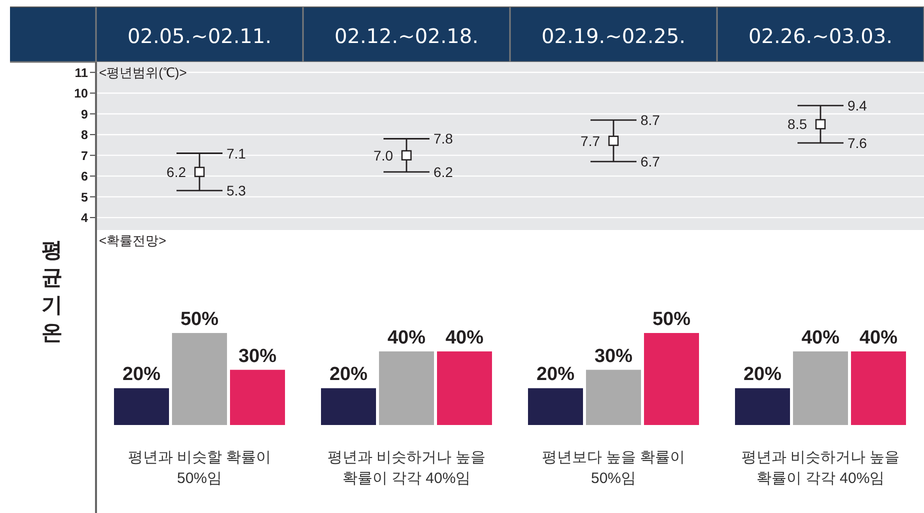 The height and width of the screenshot is (513, 924). Describe the element at coordinates (200, 36) in the screenshot. I see `x-tick-label: 02.05.~02.11.` at that location.